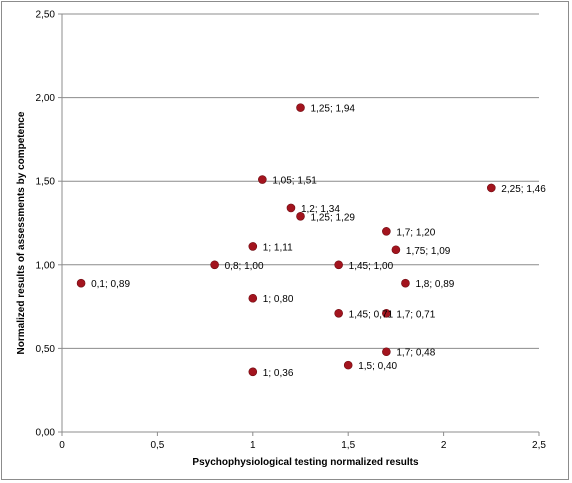 The image size is (572, 483). I want to click on data-label: 1,5; 0,40, so click(377, 366).